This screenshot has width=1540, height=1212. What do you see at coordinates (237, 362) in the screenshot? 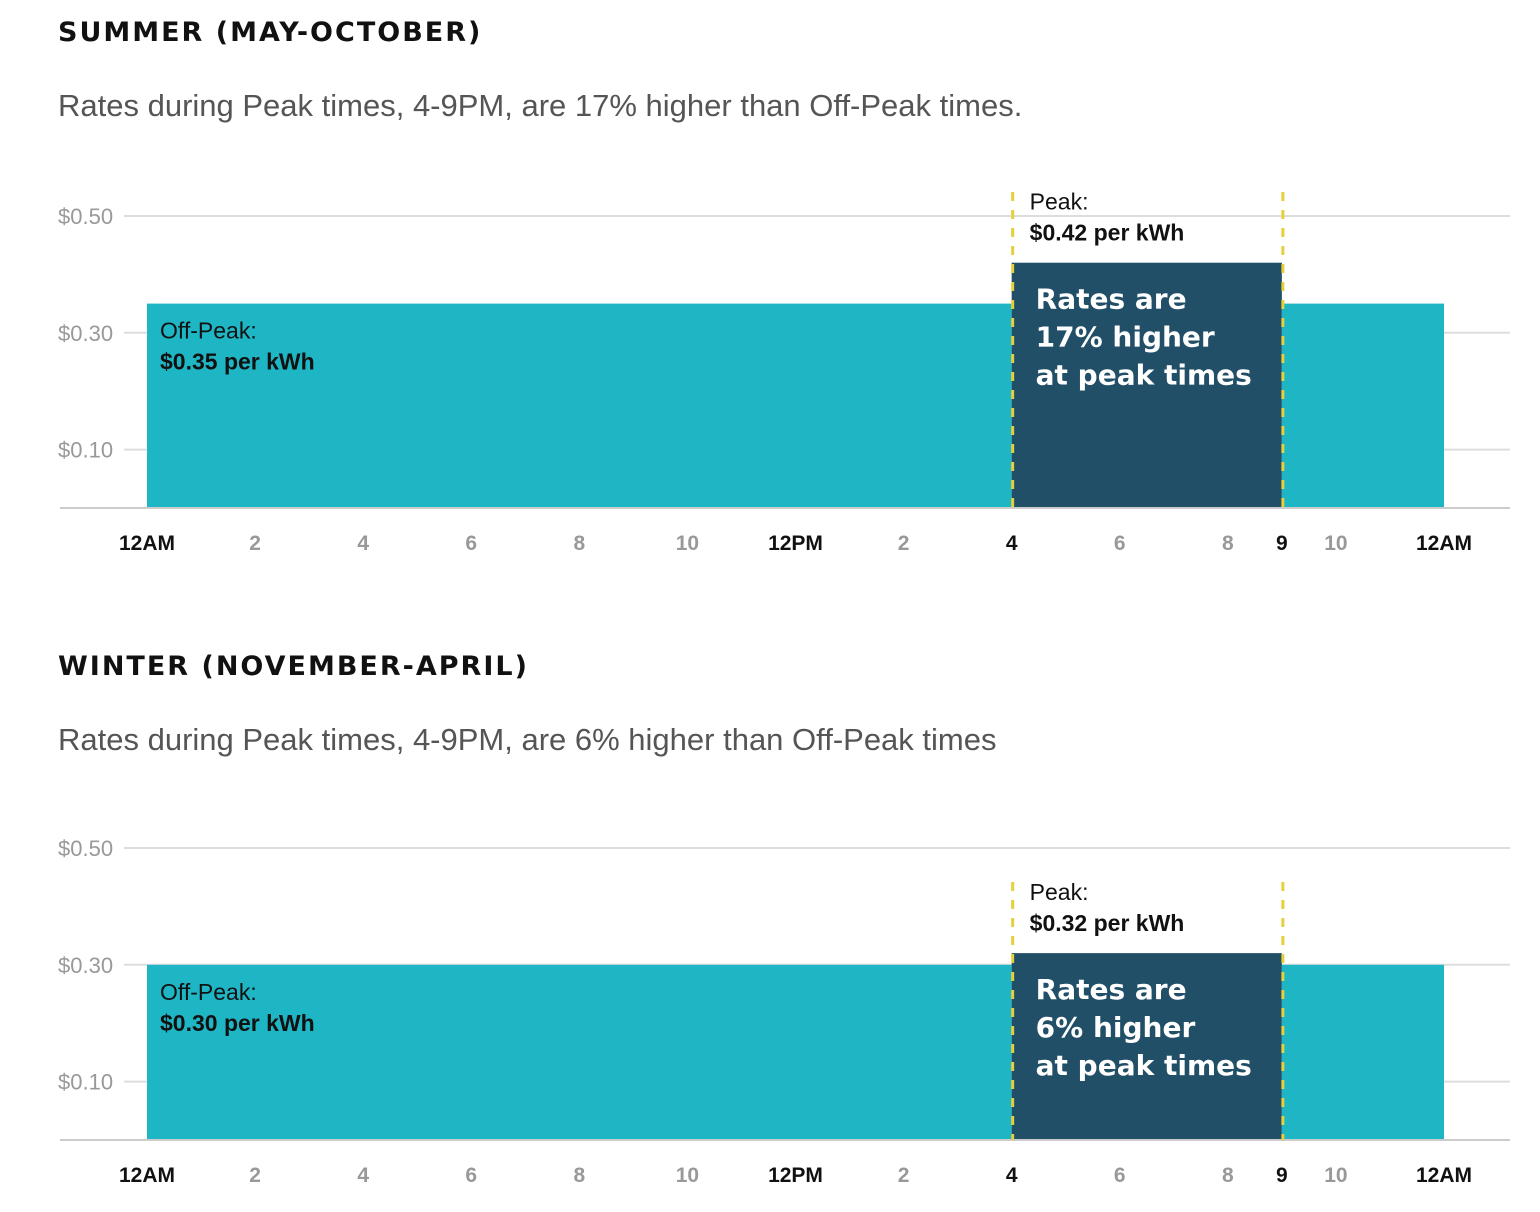
I see `offpeak-value: $0.35 per kWh` at bounding box center [237, 362].